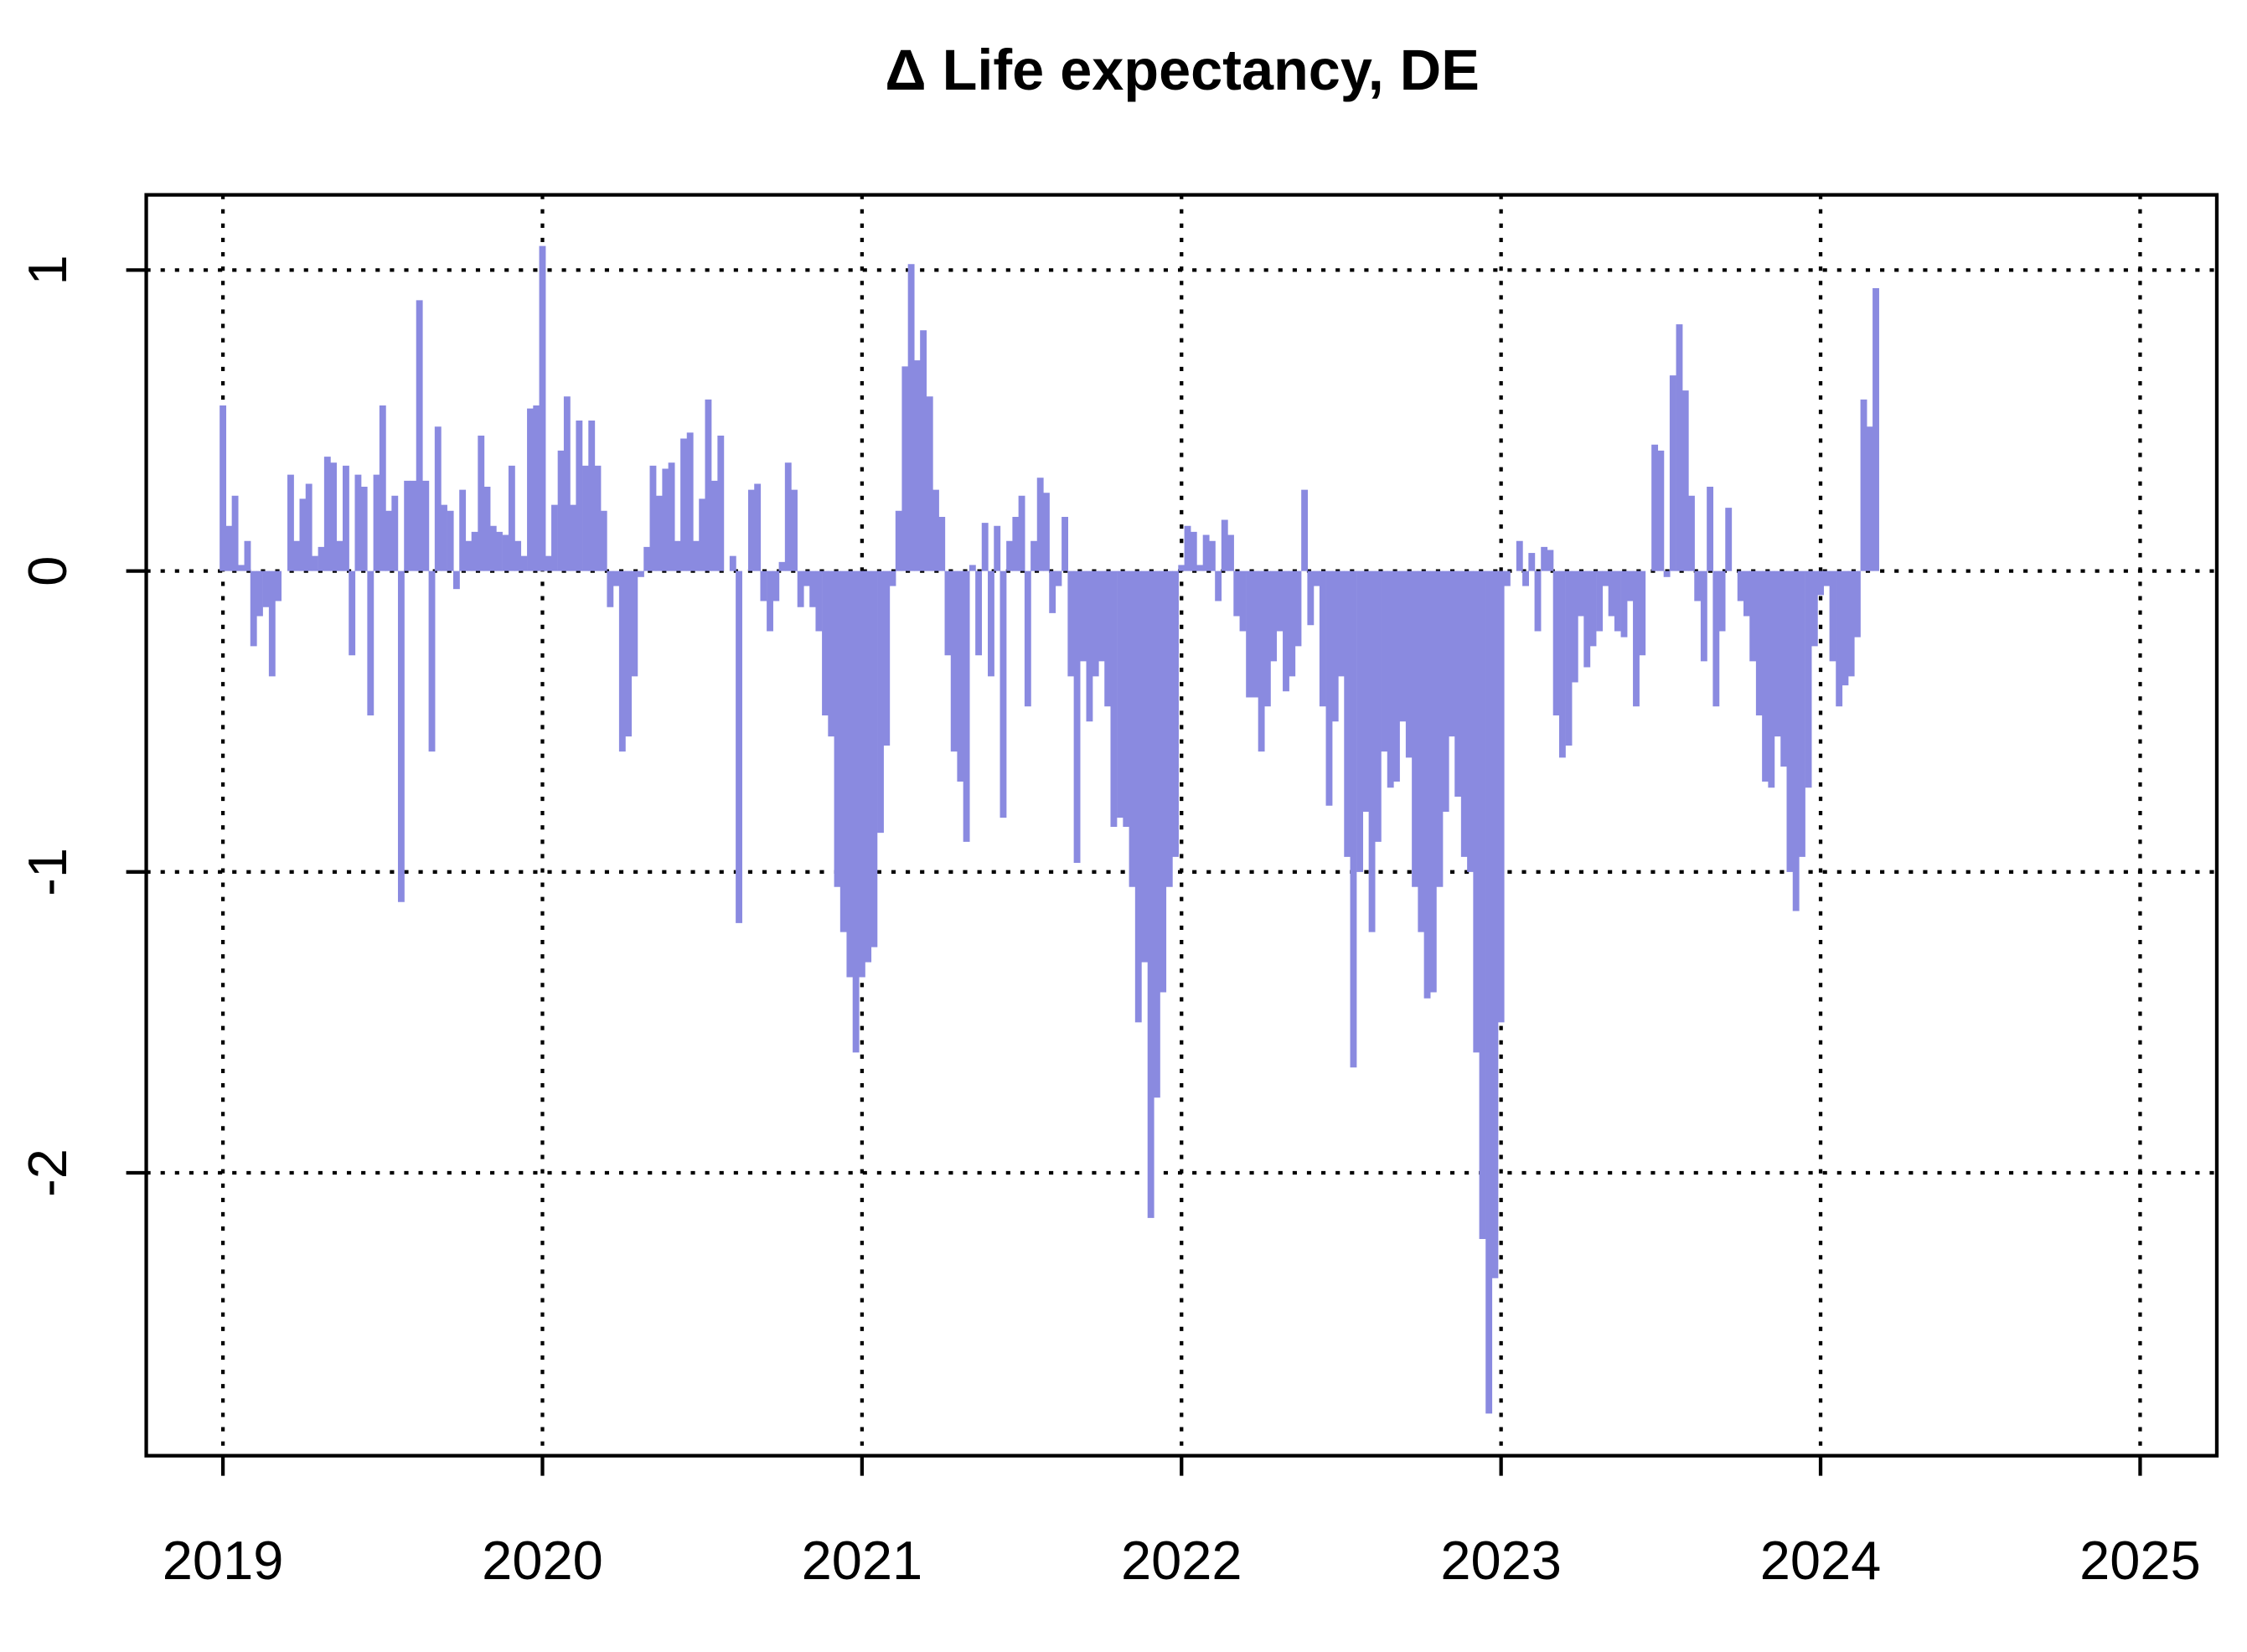  What do you see at coordinates (47, 1173) in the screenshot?
I see `y-tick-label: -2` at bounding box center [47, 1173].